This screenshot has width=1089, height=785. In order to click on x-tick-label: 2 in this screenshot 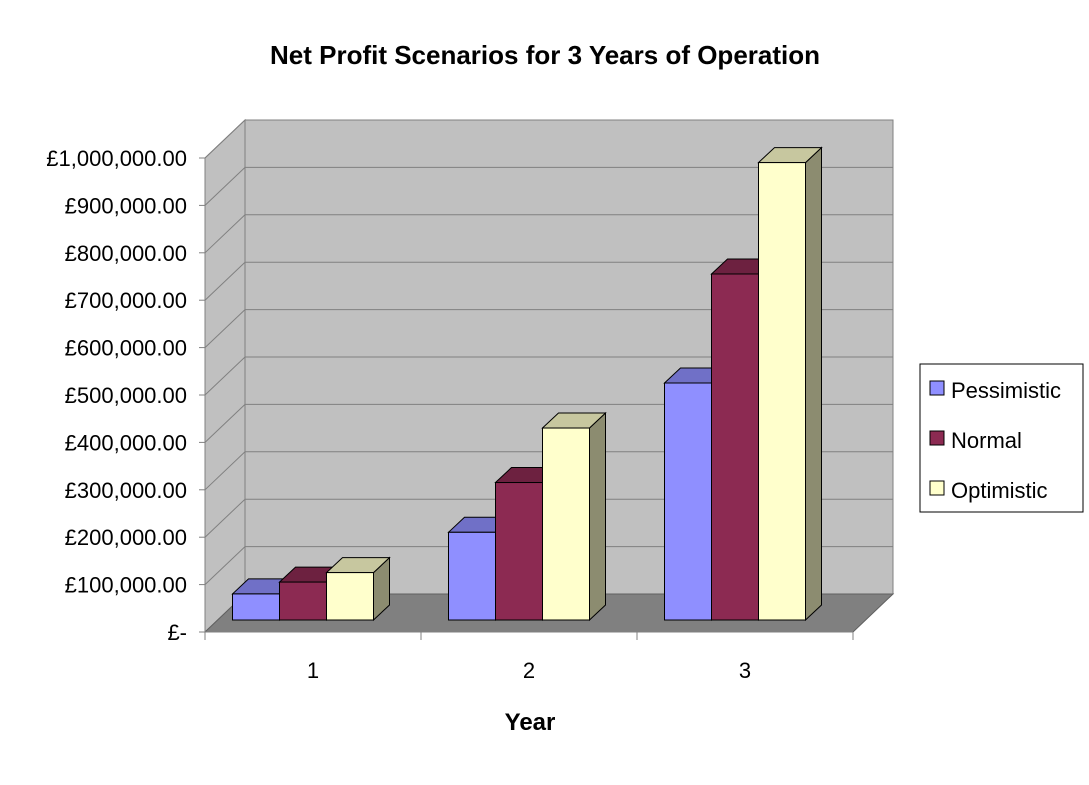, I will do `click(529, 670)`.